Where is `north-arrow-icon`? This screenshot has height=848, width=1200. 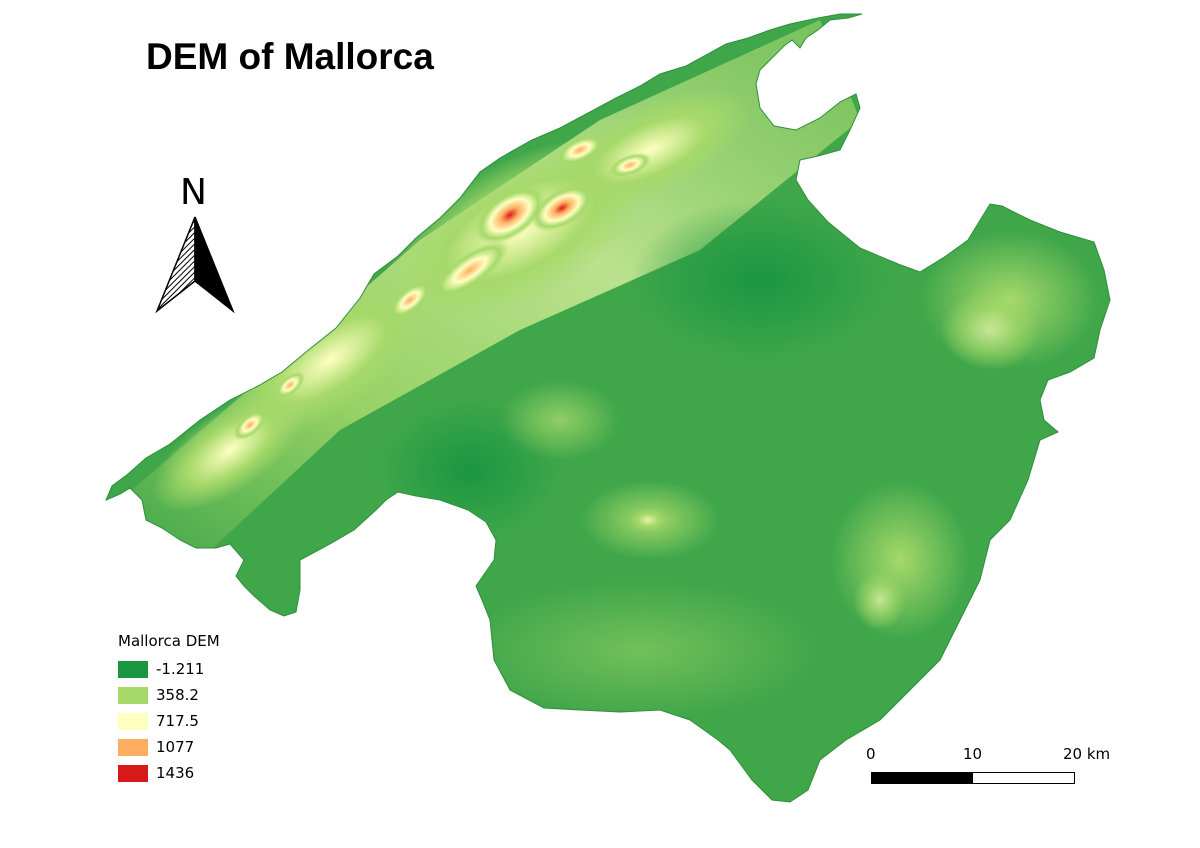
north-arrow-icon is located at coordinates (195, 264).